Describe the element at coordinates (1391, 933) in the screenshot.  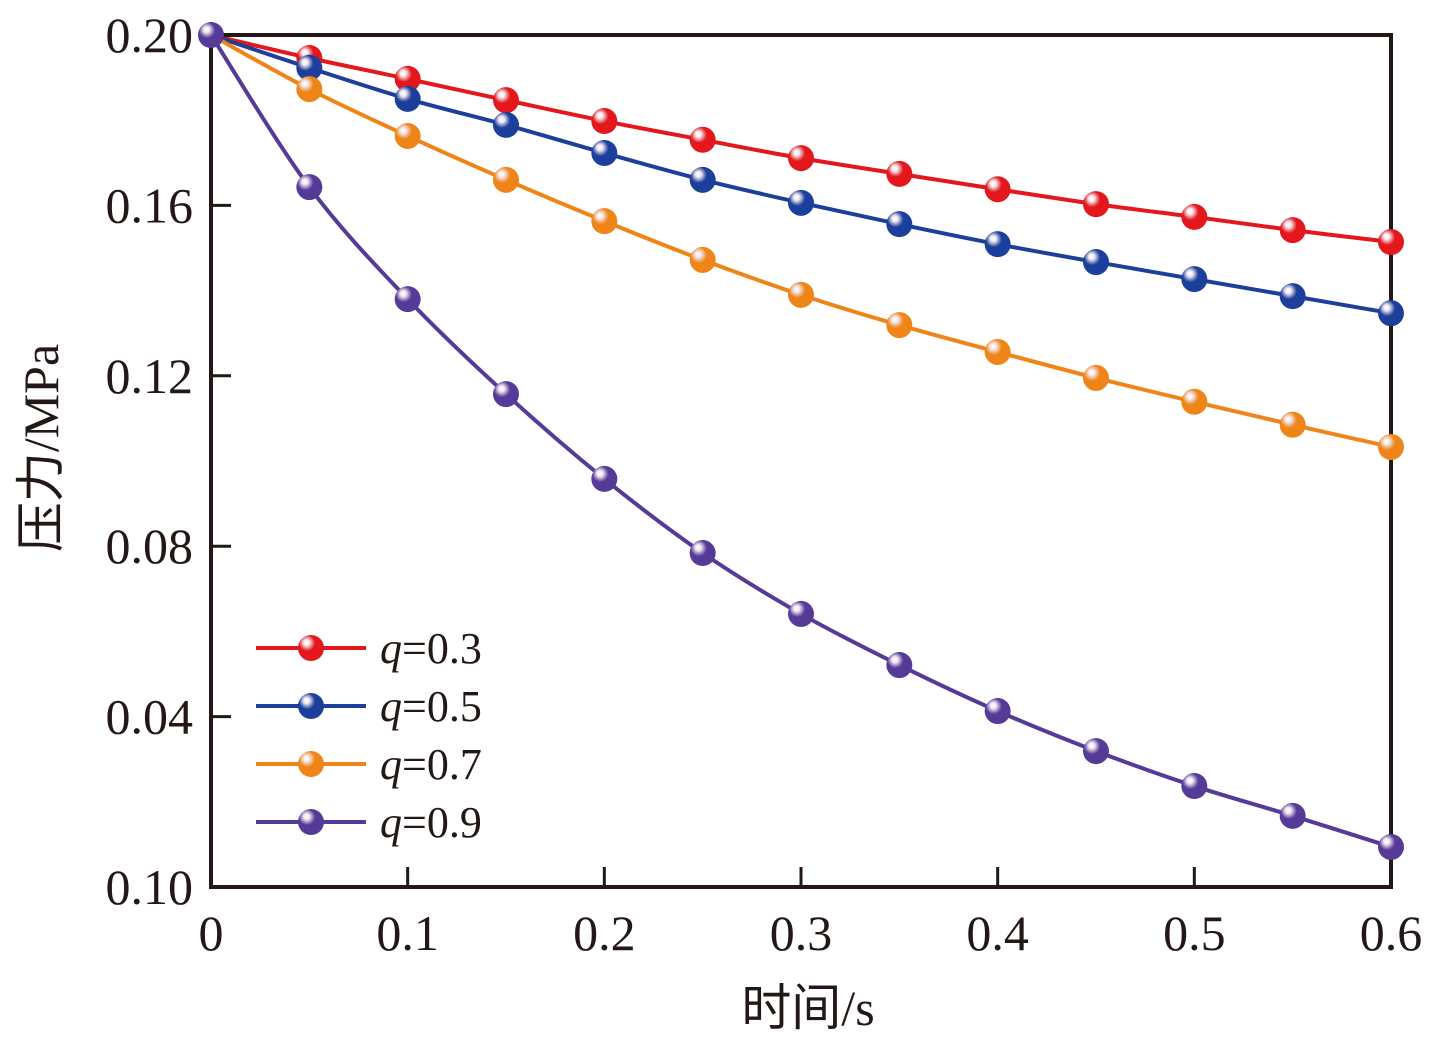
I see `x-tick-label: 0.6` at that location.